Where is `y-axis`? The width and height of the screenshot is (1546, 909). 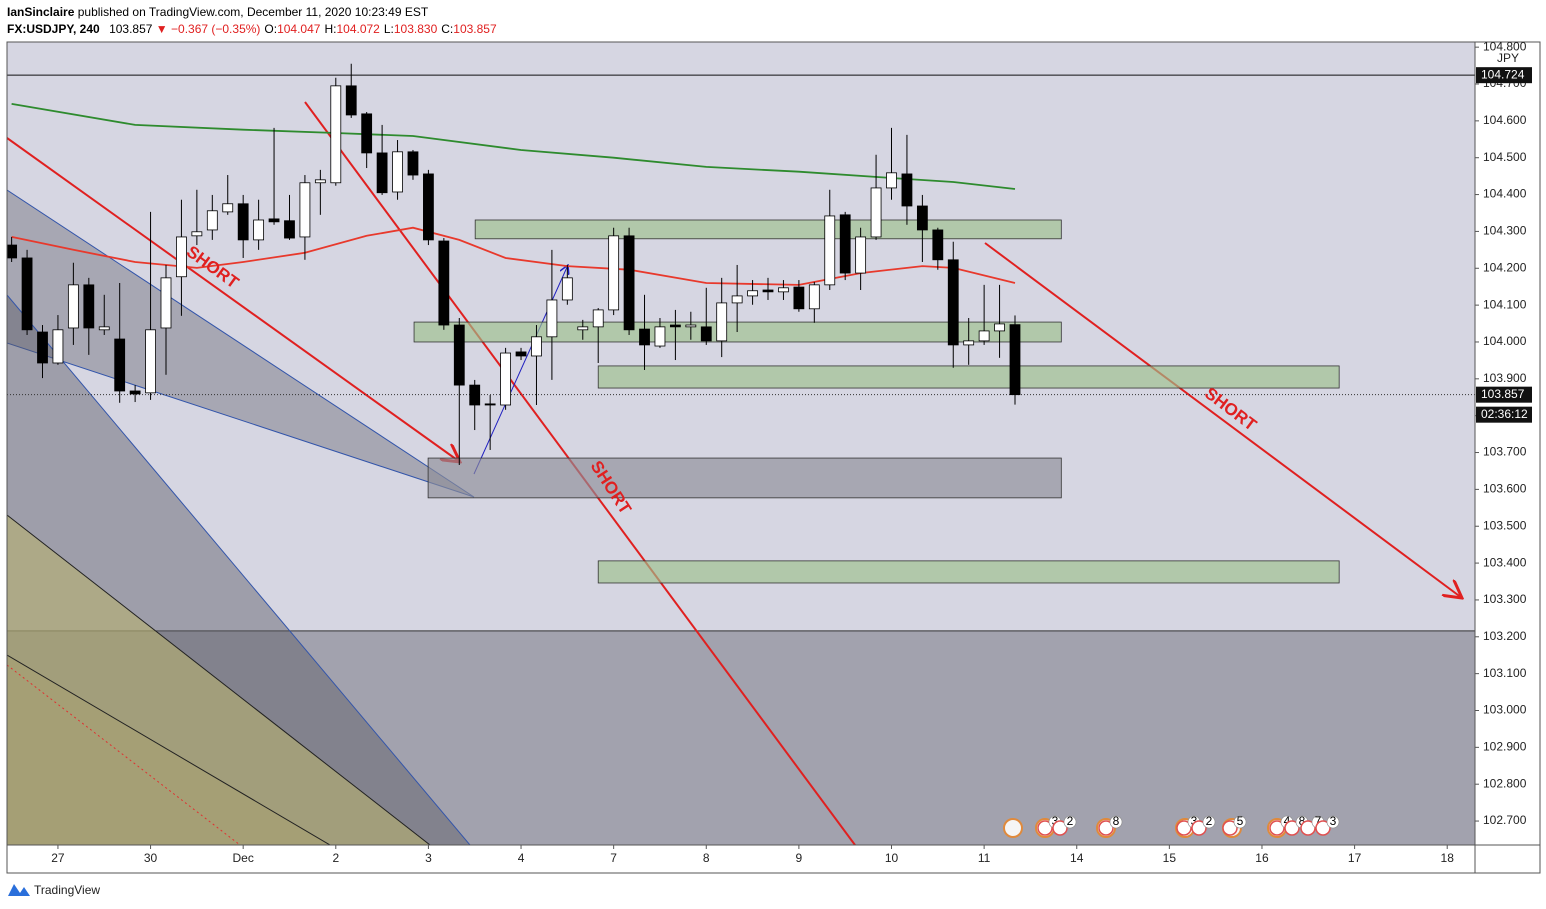
y-axis is located at coordinates (1507, 443).